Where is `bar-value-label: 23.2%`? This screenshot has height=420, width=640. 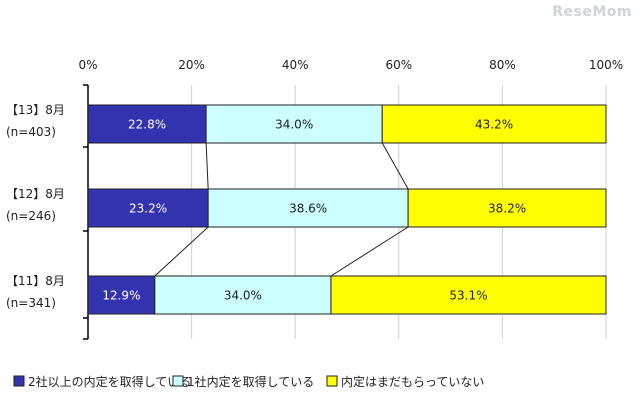 bar-value-label: 23.2% is located at coordinates (148, 209).